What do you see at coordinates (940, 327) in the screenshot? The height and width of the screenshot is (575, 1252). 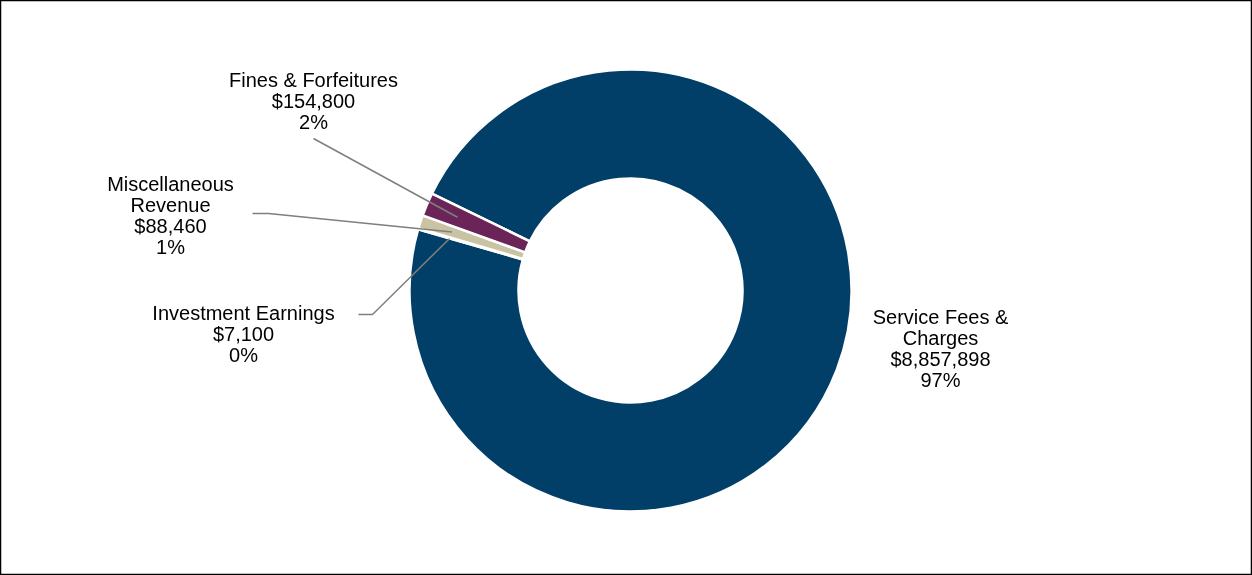 I see `slice-label: Service Fees & Charges` at bounding box center [940, 327].